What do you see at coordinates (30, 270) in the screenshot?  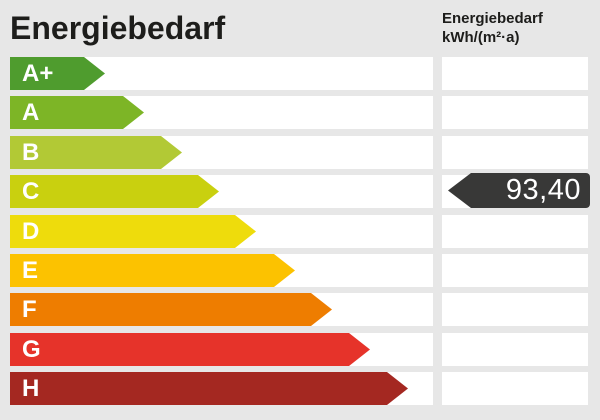 I see `class-label: E` at bounding box center [30, 270].